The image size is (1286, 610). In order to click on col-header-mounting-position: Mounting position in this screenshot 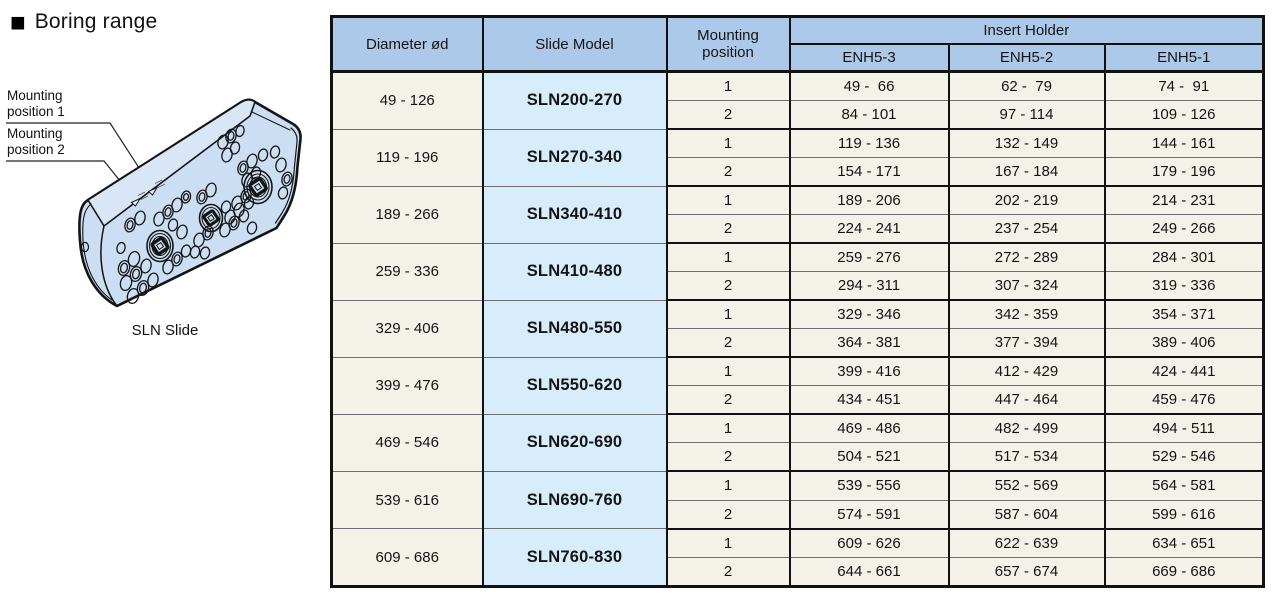, I will do `click(728, 44)`.